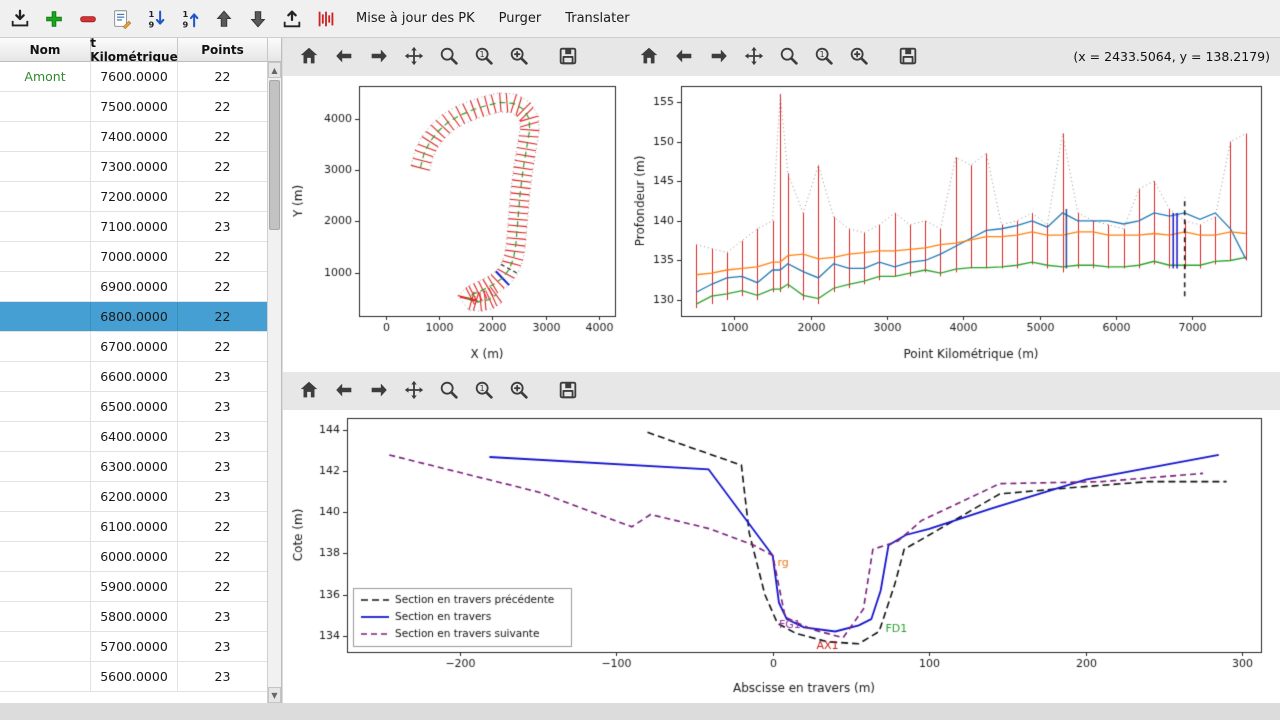 Image resolution: width=1280 pixels, height=720 pixels. I want to click on column-header-points: Points, so click(223, 50).